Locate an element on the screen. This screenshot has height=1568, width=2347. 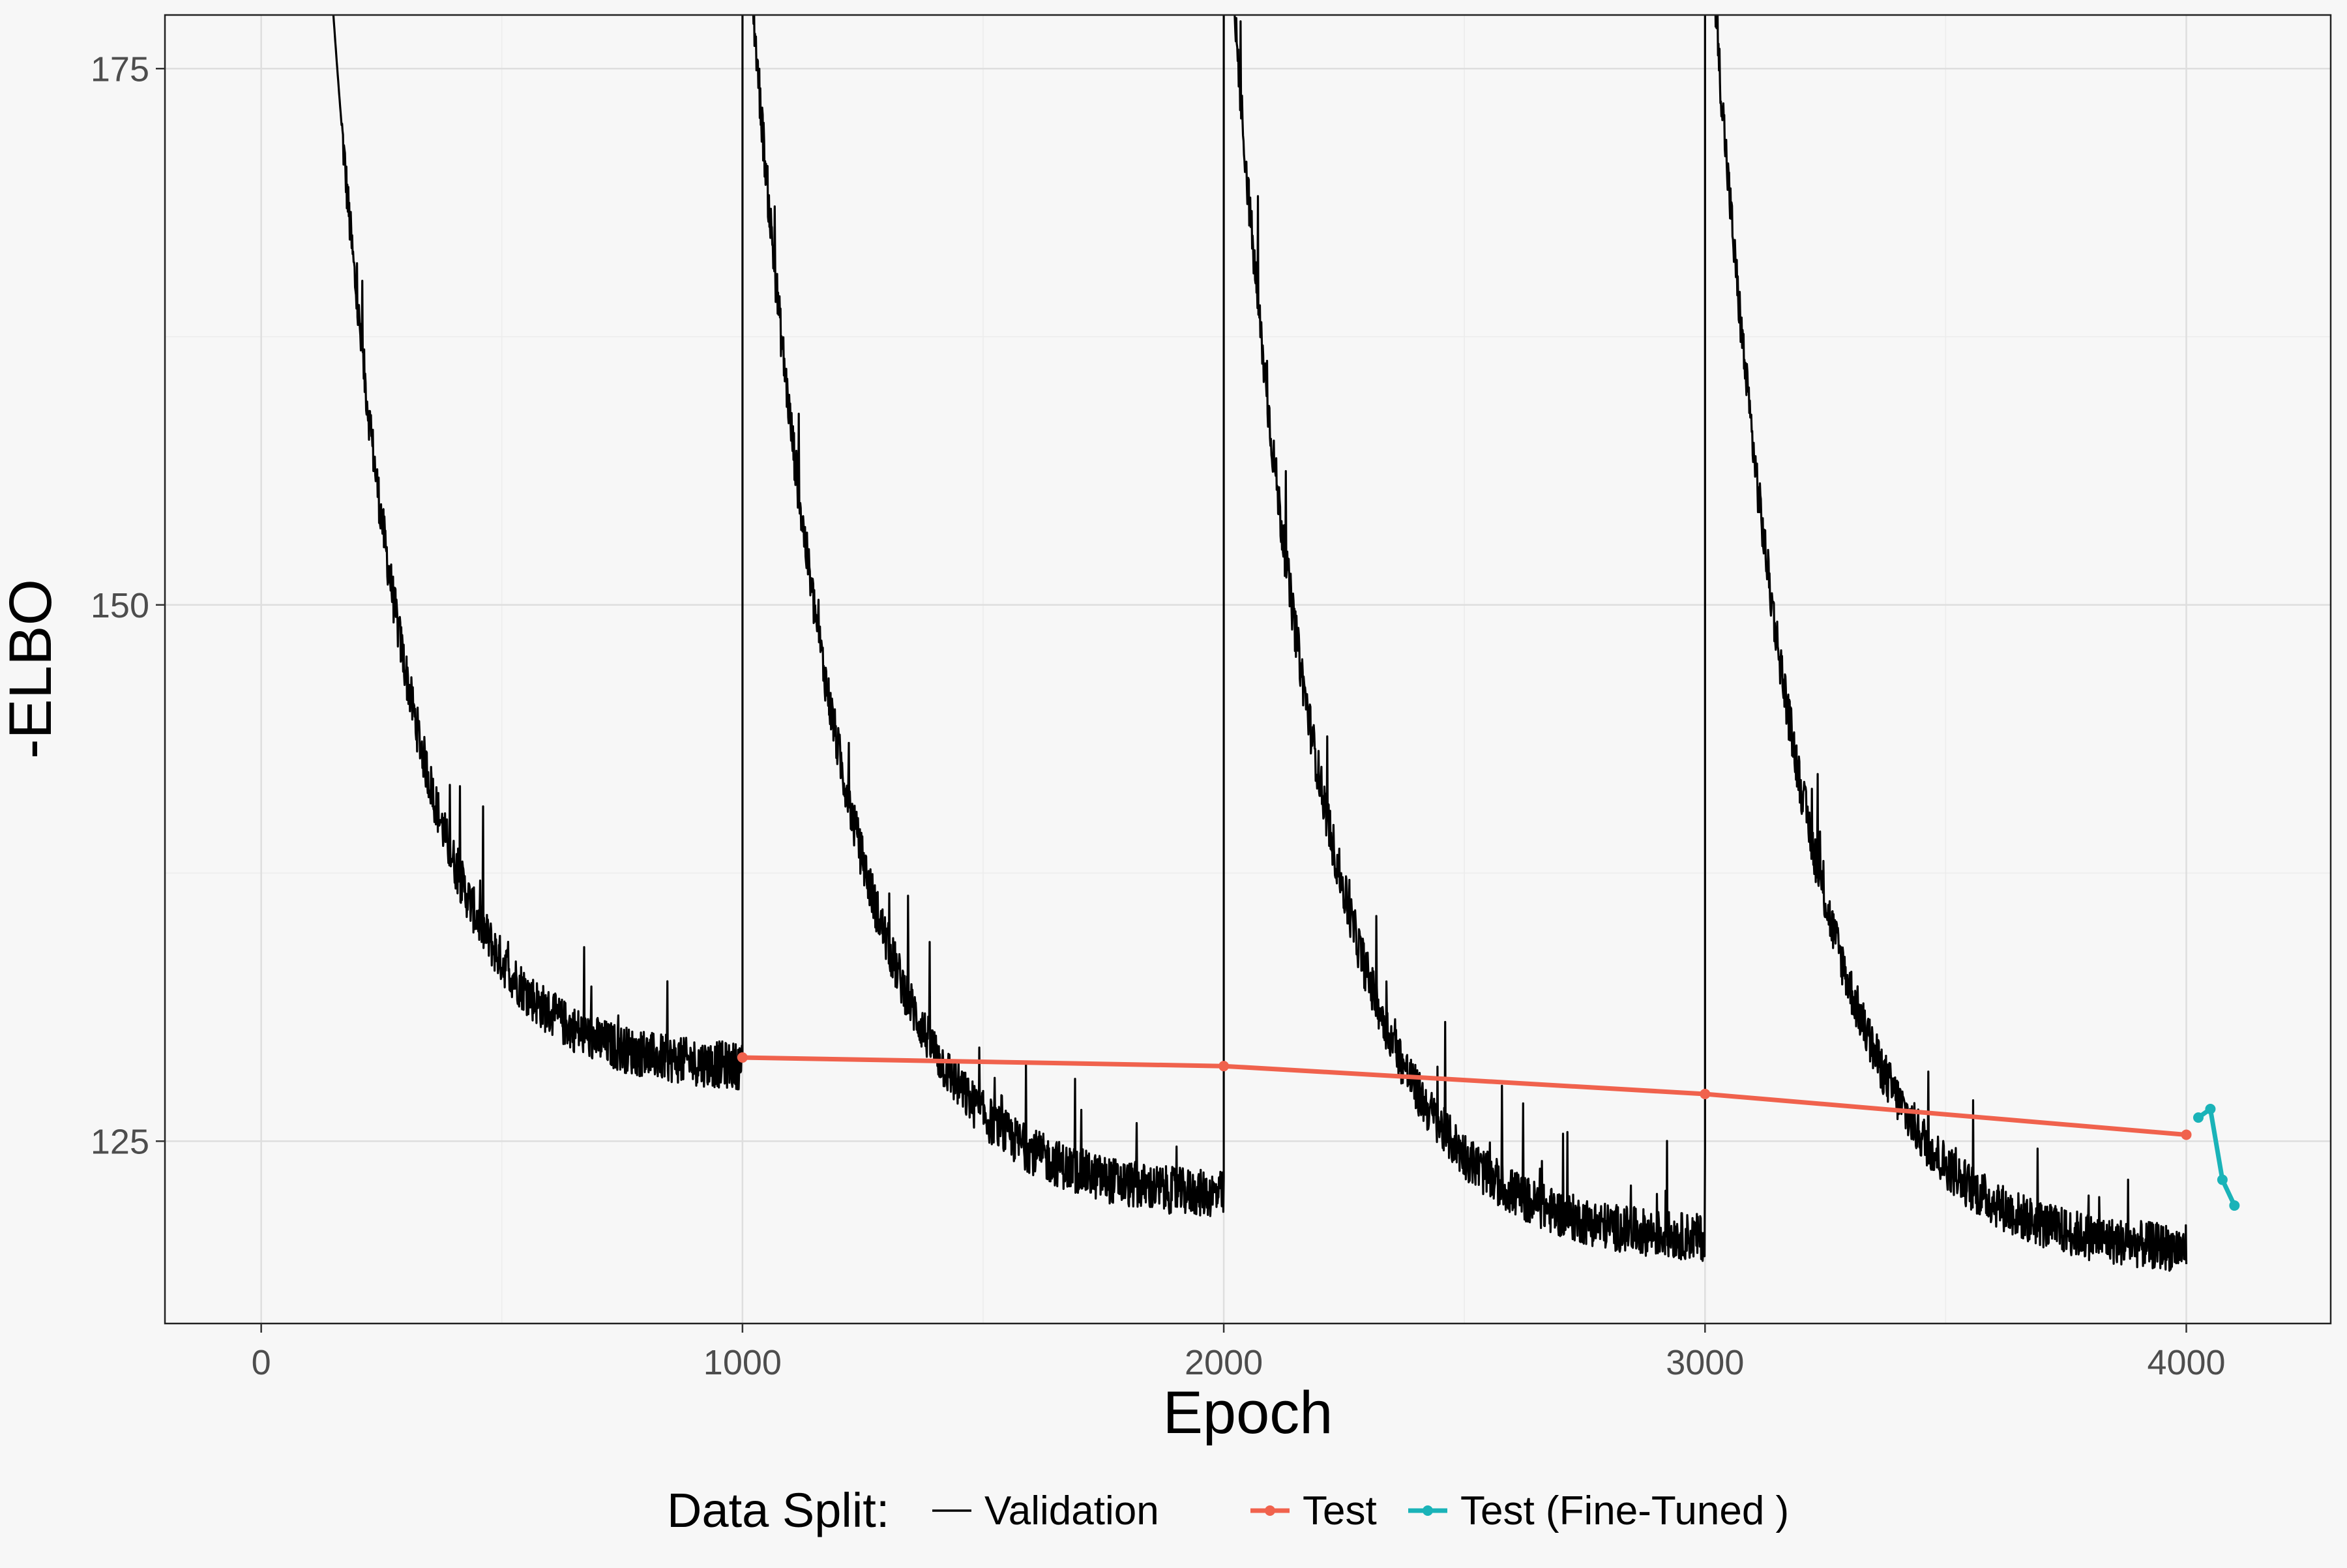
series-line-test is located at coordinates (1464, 1096).